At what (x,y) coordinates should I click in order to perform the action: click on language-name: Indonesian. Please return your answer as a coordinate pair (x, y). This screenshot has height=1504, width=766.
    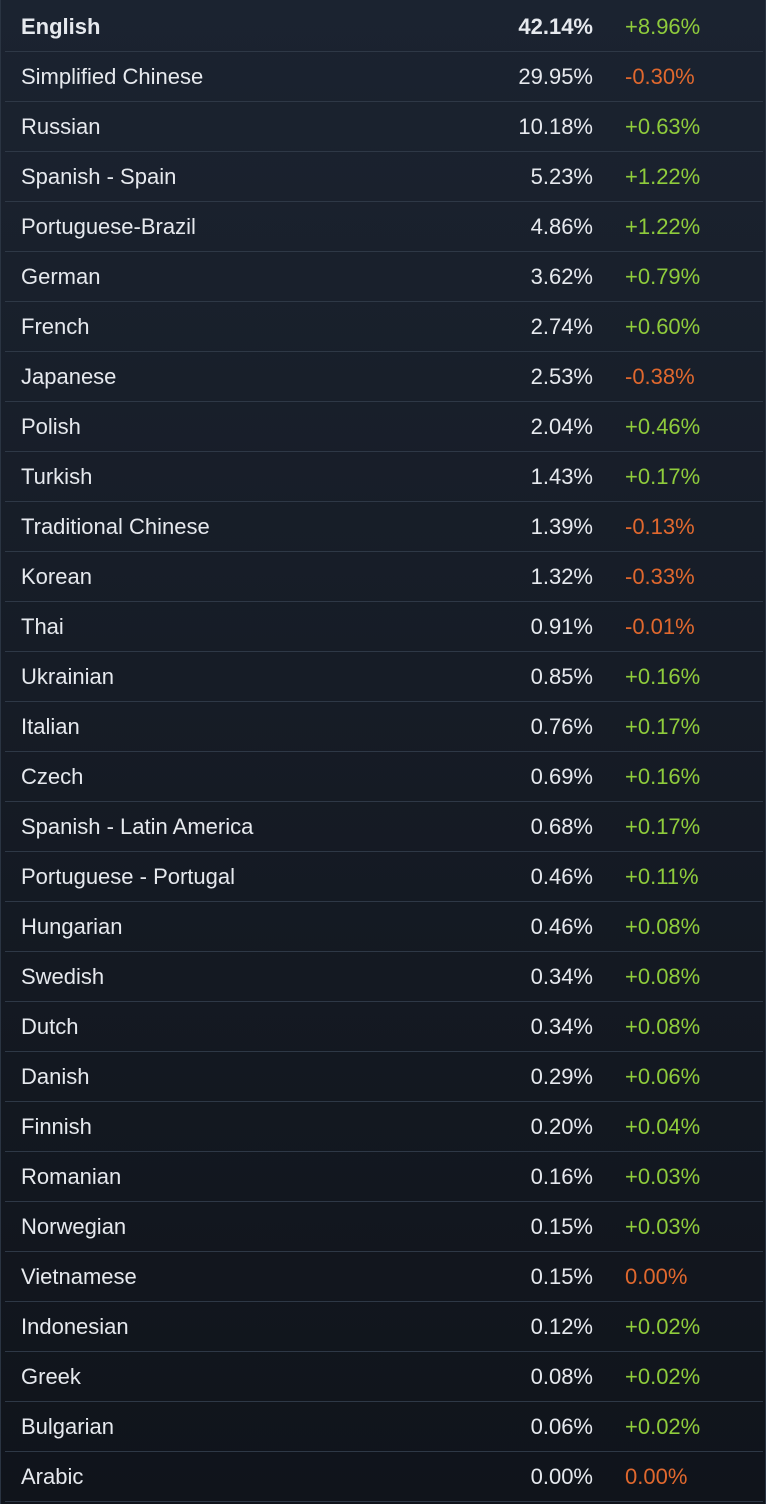
    Looking at the image, I should click on (75, 1326).